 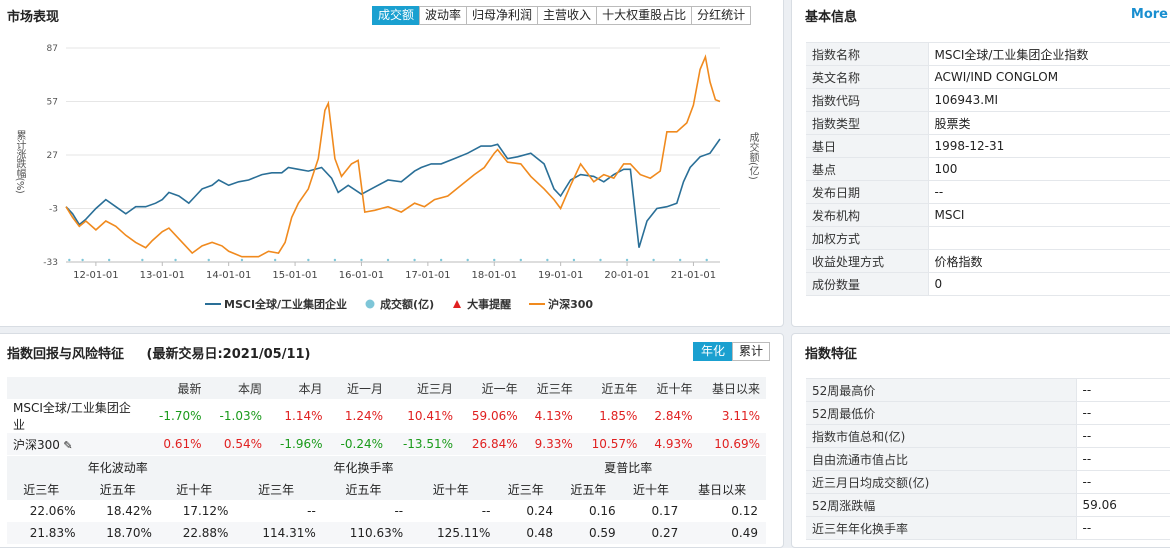 What do you see at coordinates (1049, 238) in the screenshot?
I see `info-value` at bounding box center [1049, 238].